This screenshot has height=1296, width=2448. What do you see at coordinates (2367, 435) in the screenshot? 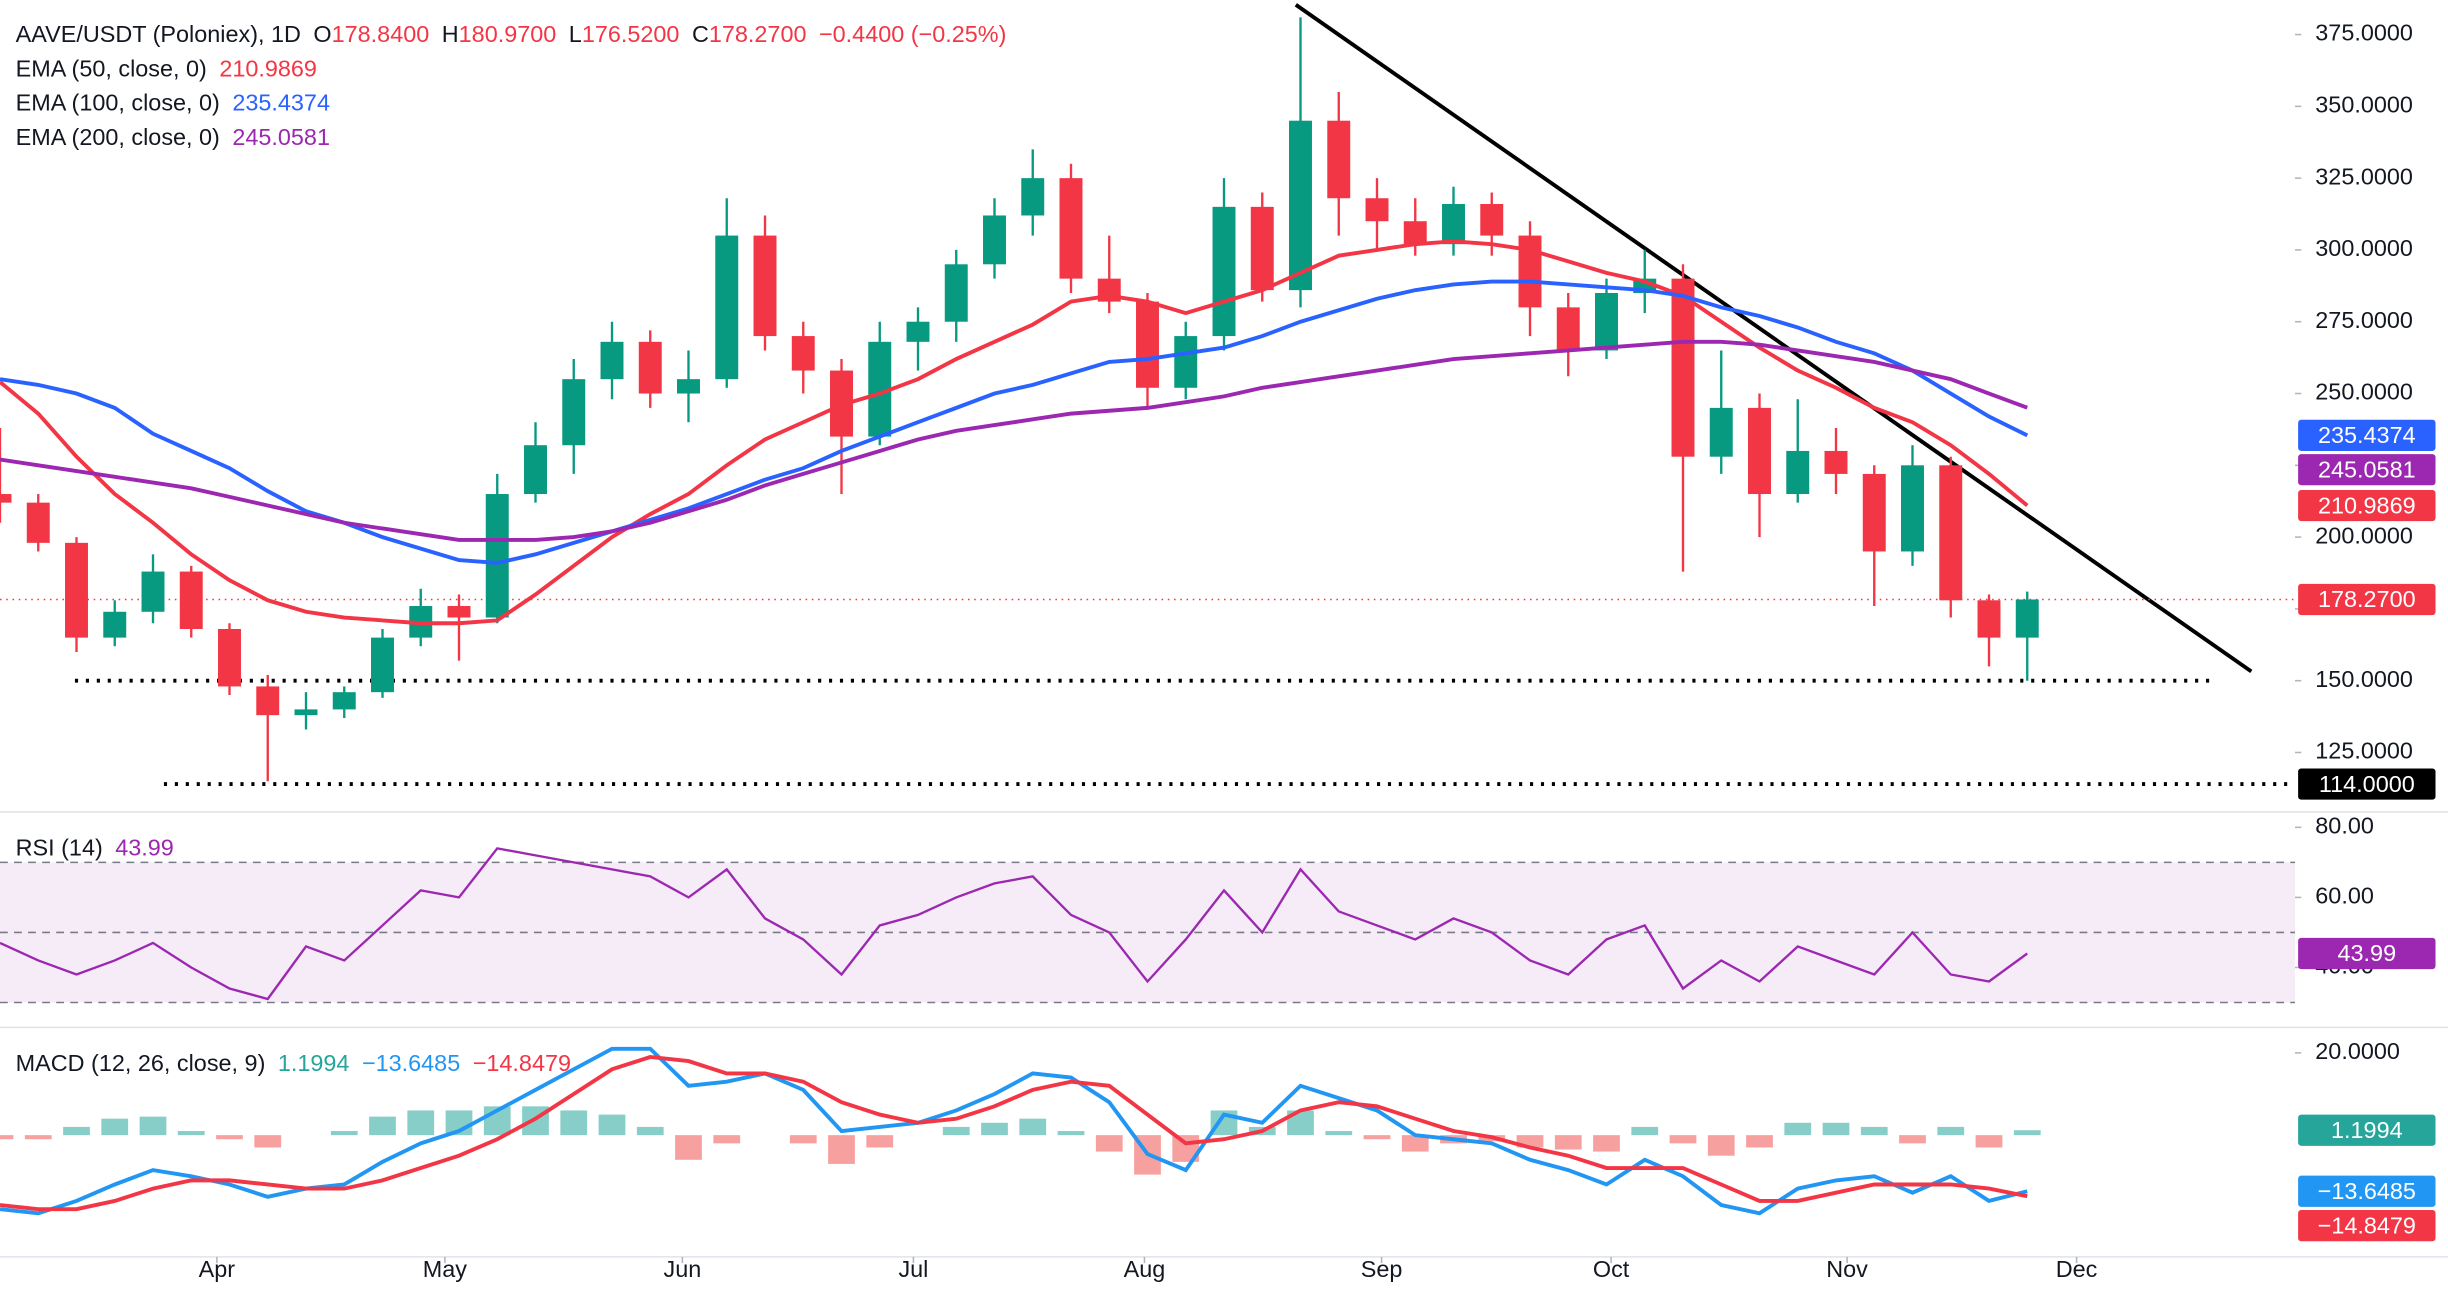
I see `ema-badge-text: 235.4374` at bounding box center [2367, 435].